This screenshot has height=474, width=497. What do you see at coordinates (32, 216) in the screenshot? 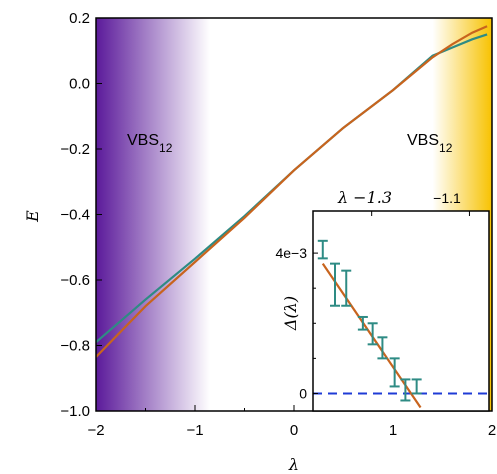
I see `main-ylabel: E` at bounding box center [32, 216].